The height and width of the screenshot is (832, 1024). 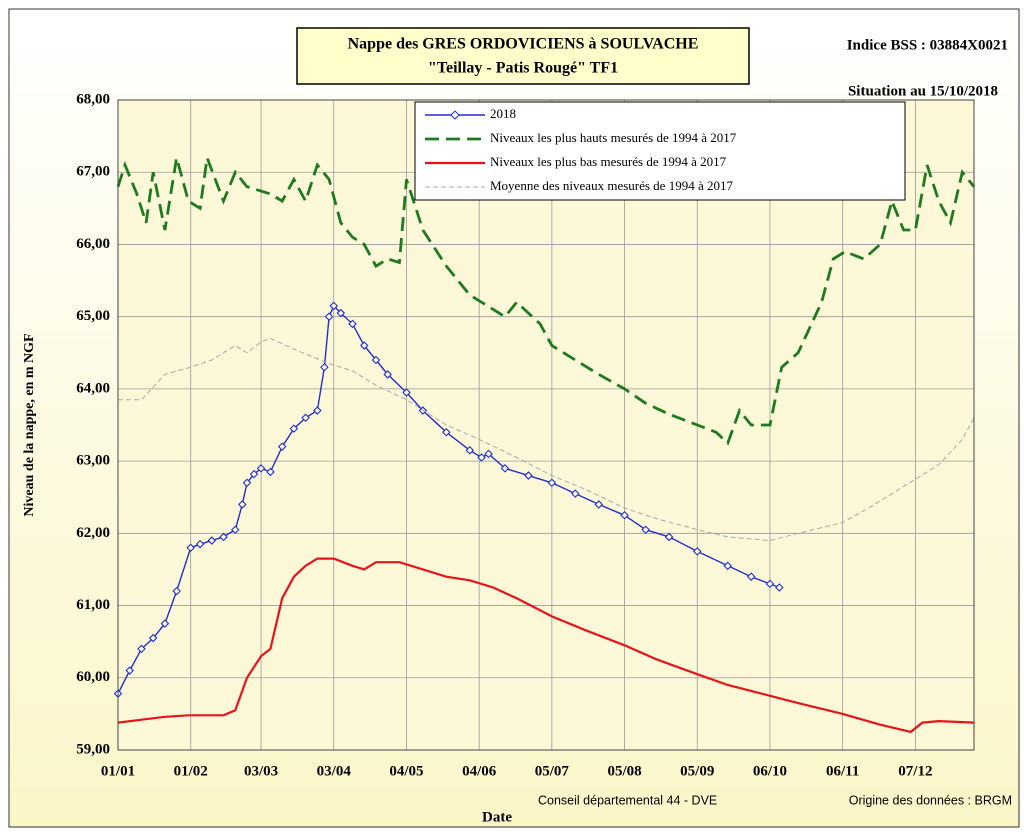 I want to click on y-tick-label: 62,00, so click(x=93, y=533).